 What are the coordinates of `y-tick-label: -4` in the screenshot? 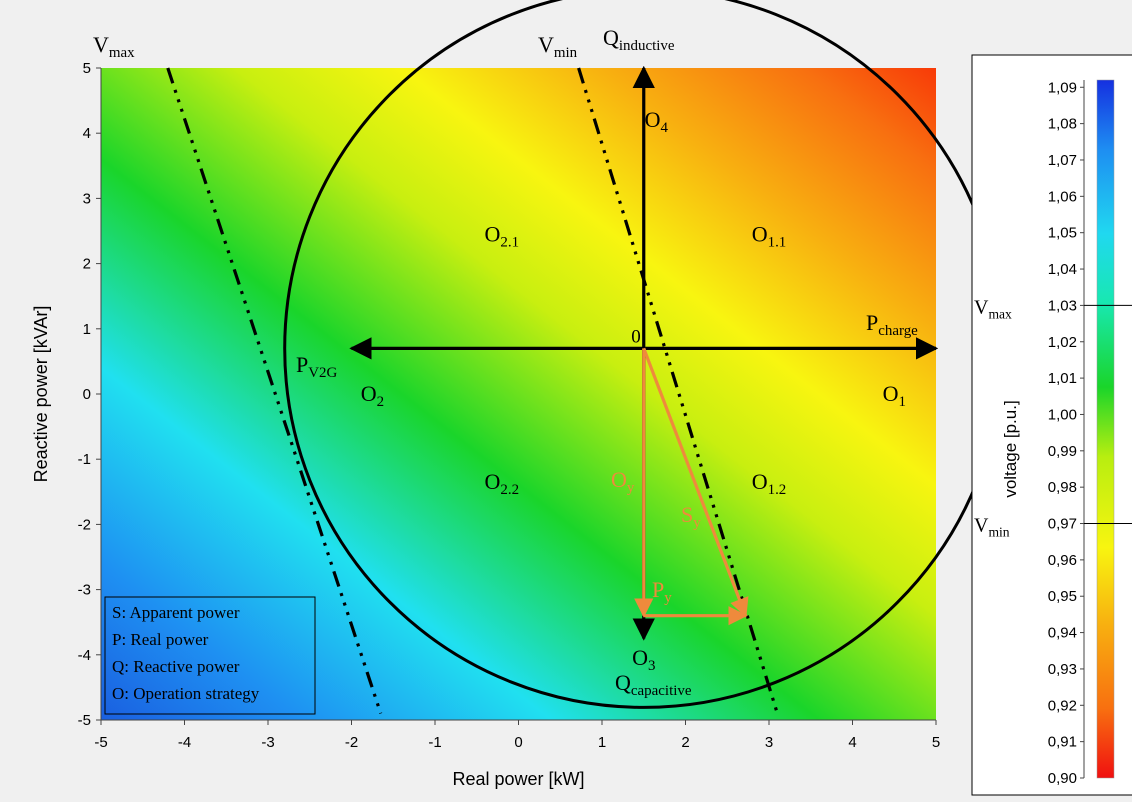 It's located at (84, 655).